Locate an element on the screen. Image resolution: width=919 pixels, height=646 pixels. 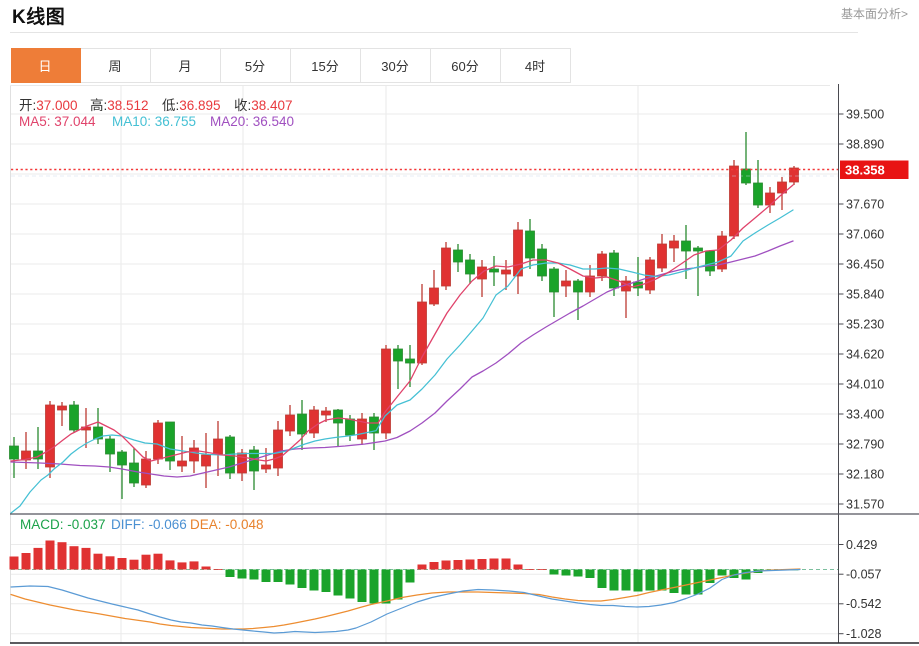
svg-text: 35.230 is located at coordinates (865, 324).